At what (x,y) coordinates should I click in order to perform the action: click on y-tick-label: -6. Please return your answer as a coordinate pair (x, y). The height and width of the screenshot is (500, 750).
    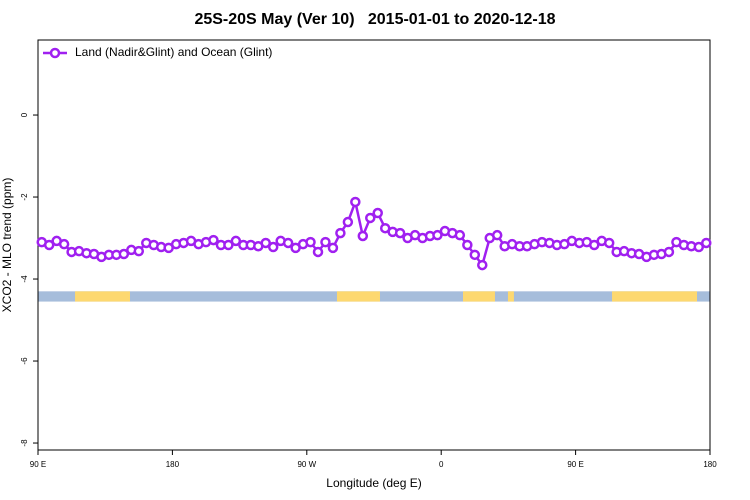
    Looking at the image, I should click on (24, 361).